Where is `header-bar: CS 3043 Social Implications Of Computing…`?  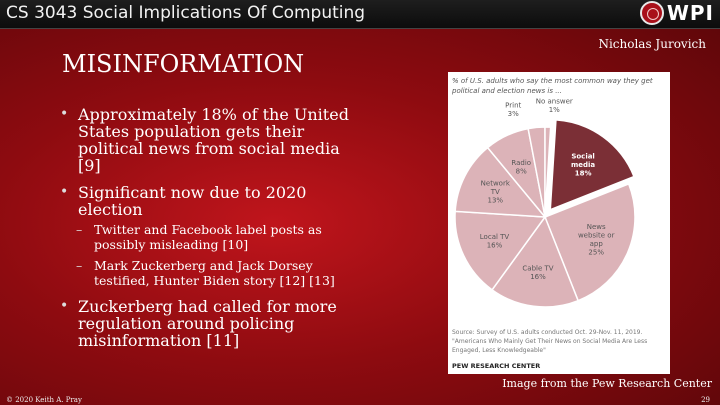
header-bar: CS 3043 Social Implications Of Computing… is located at coordinates (360, 14).